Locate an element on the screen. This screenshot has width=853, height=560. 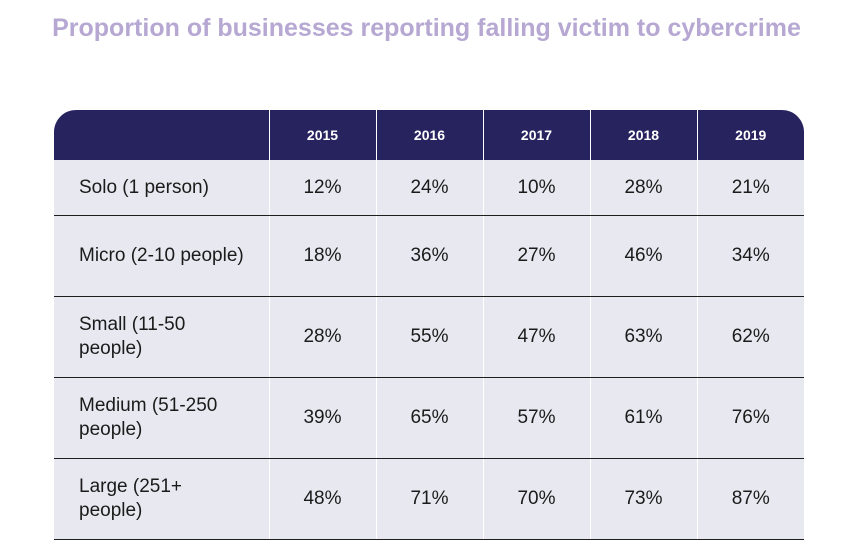
table-cell: 27% is located at coordinates (536, 256).